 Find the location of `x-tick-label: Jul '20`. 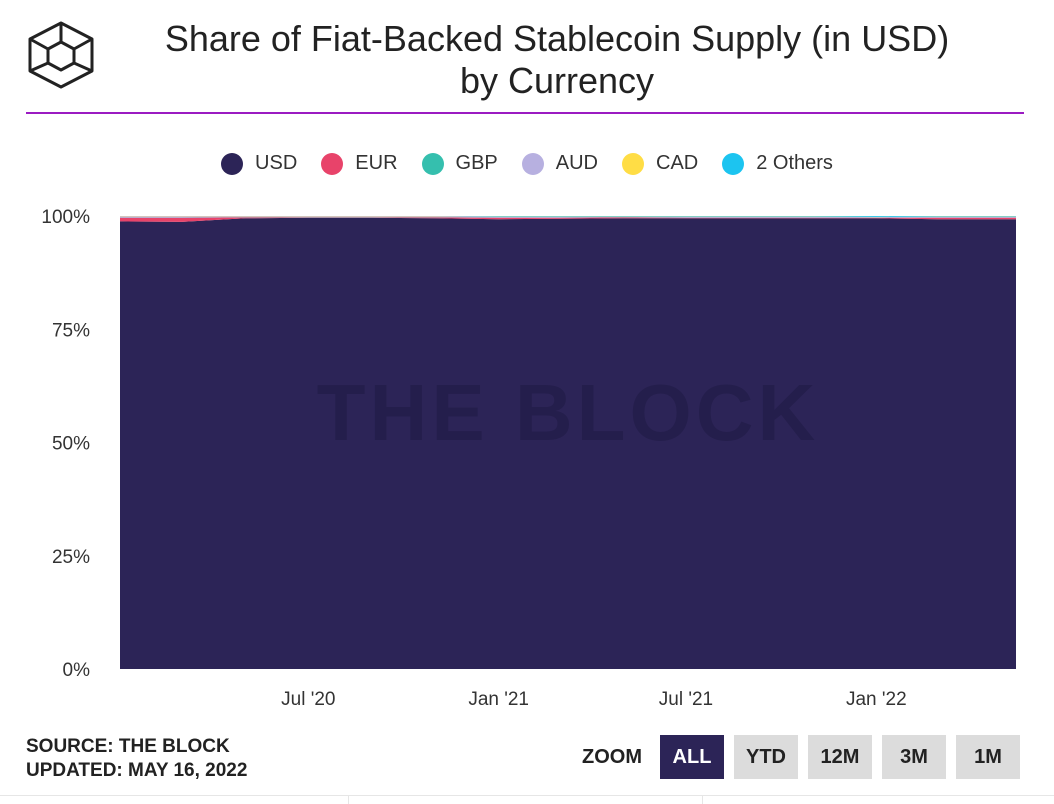

x-tick-label: Jul '20 is located at coordinates (308, 699).